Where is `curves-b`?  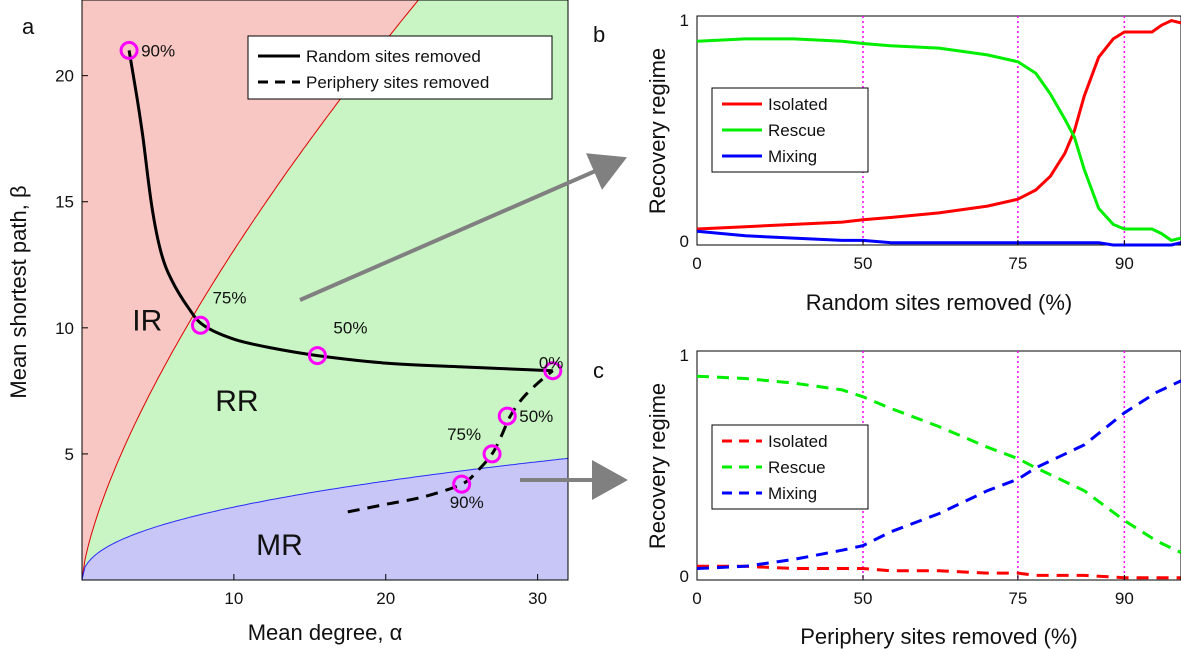 curves-b is located at coordinates (938, 133).